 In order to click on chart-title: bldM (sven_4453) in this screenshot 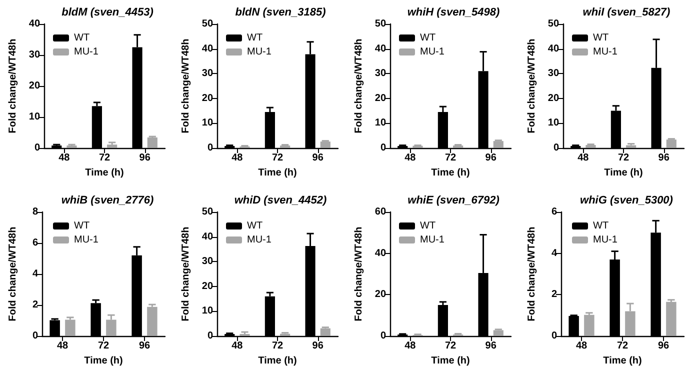, I will do `click(108, 12)`.